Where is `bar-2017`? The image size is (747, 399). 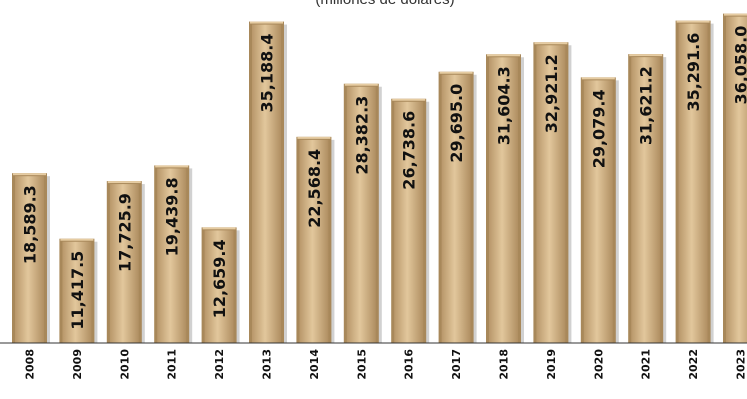 bar-2017 is located at coordinates (457, 207).